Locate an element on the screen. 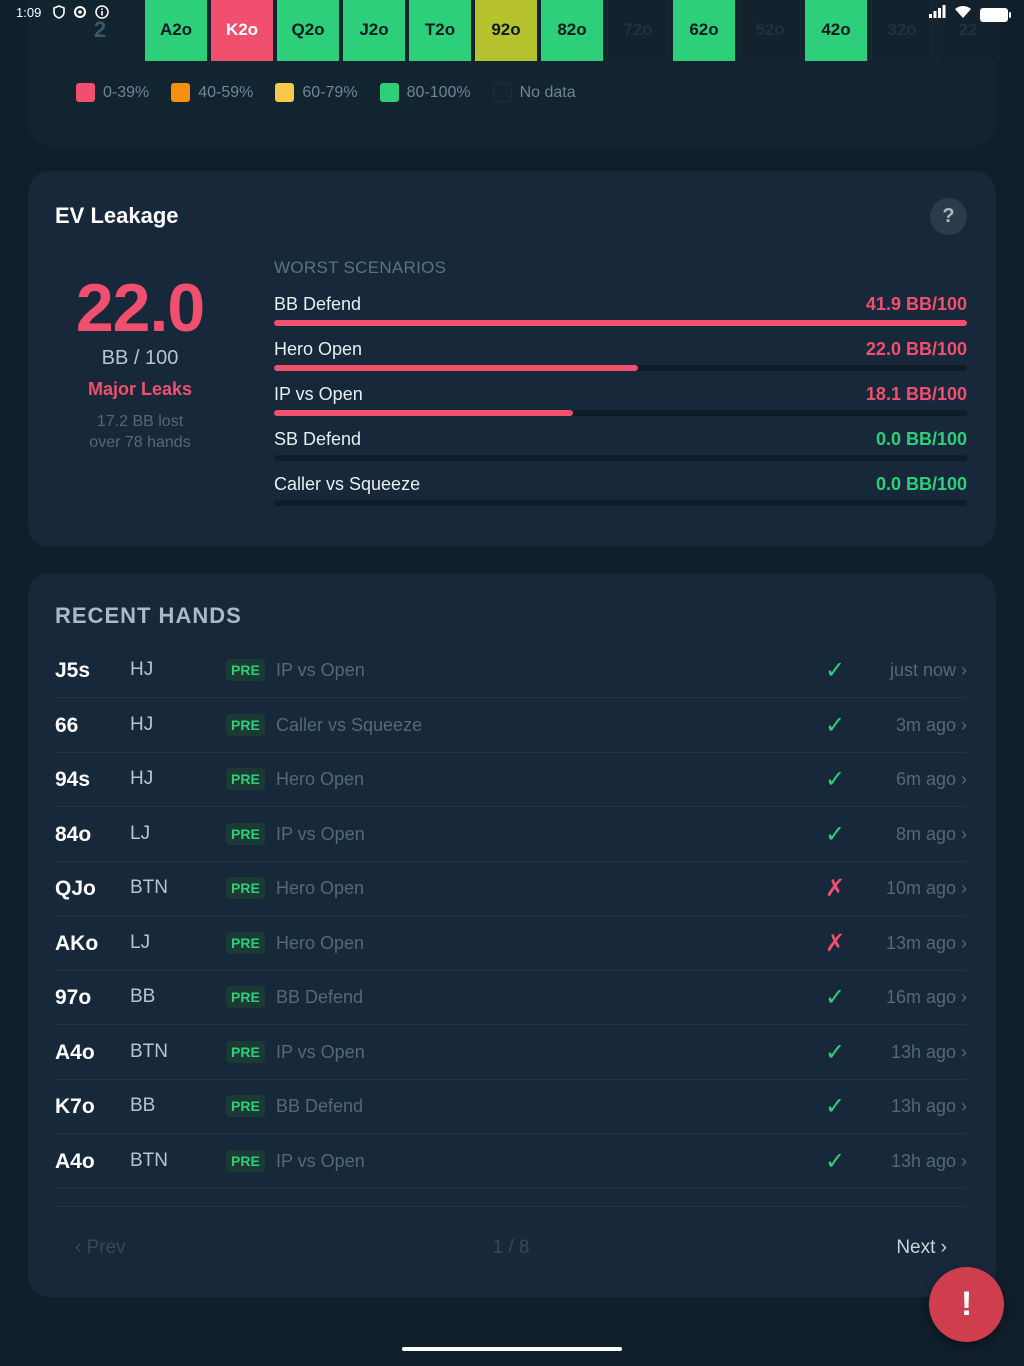 Image resolution: width=1024 pixels, height=1366 pixels. hand-row: 84o LJ PRE IP vs Open ✓ 8m ago › is located at coordinates (511, 835).